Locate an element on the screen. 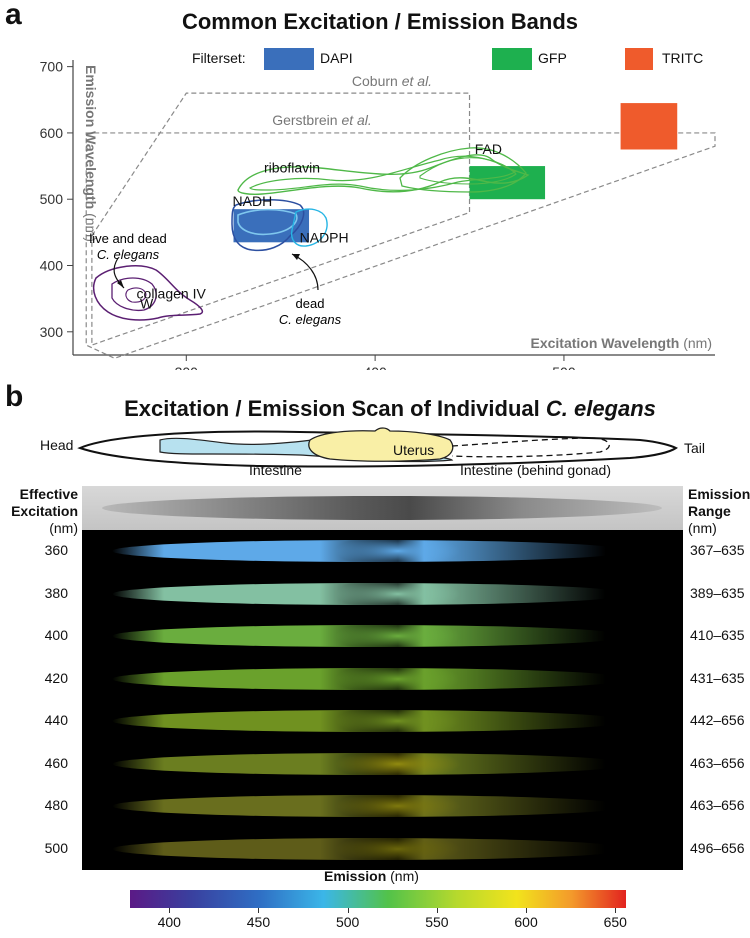 The image size is (750, 938). x-tick-label: 300 is located at coordinates (187, 367).